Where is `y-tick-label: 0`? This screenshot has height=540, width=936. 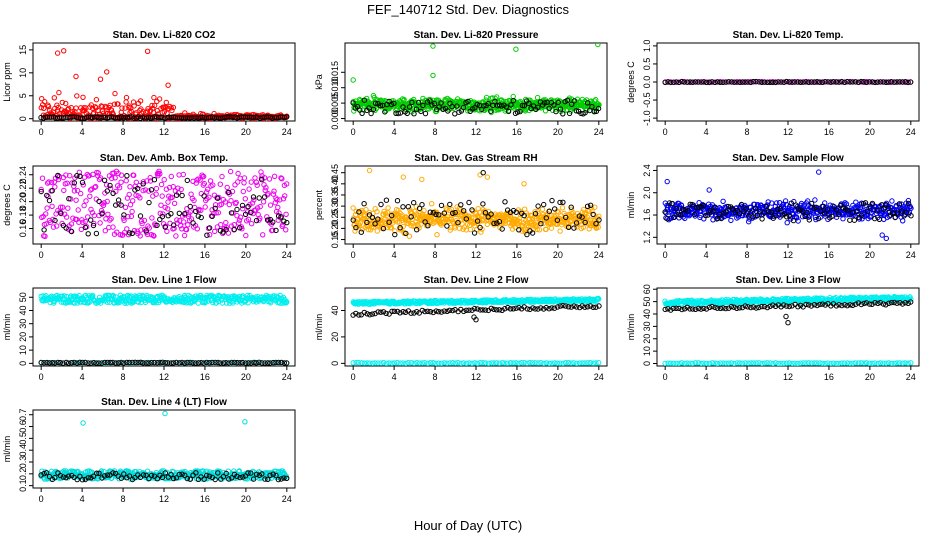 y-tick-label: 0 is located at coordinates (23, 118).